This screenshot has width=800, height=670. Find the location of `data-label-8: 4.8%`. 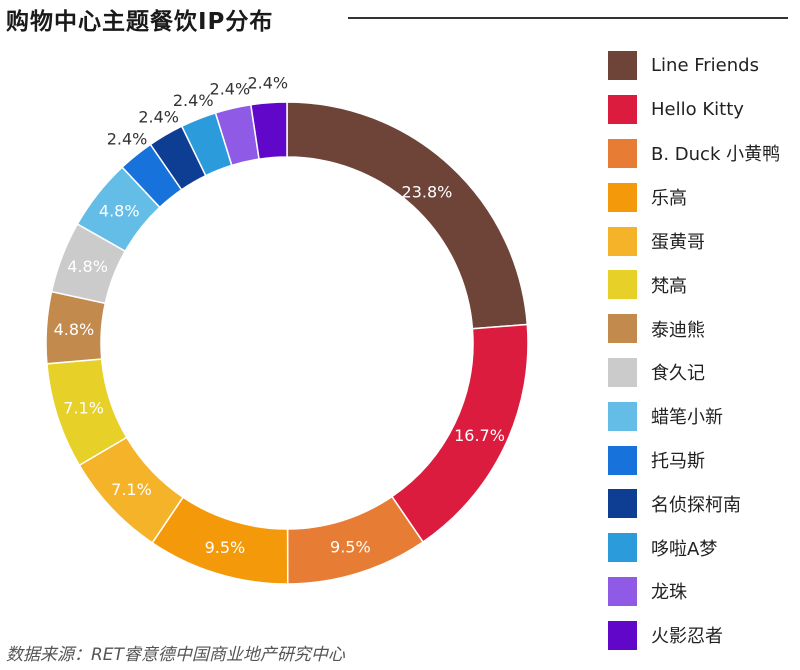

data-label-8: 4.8% is located at coordinates (119, 210).